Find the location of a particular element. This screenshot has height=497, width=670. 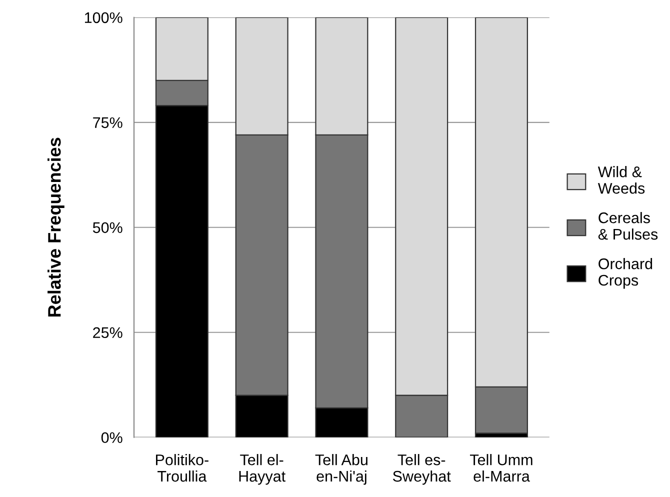

y-tick-label: 75% is located at coordinates (107, 122).